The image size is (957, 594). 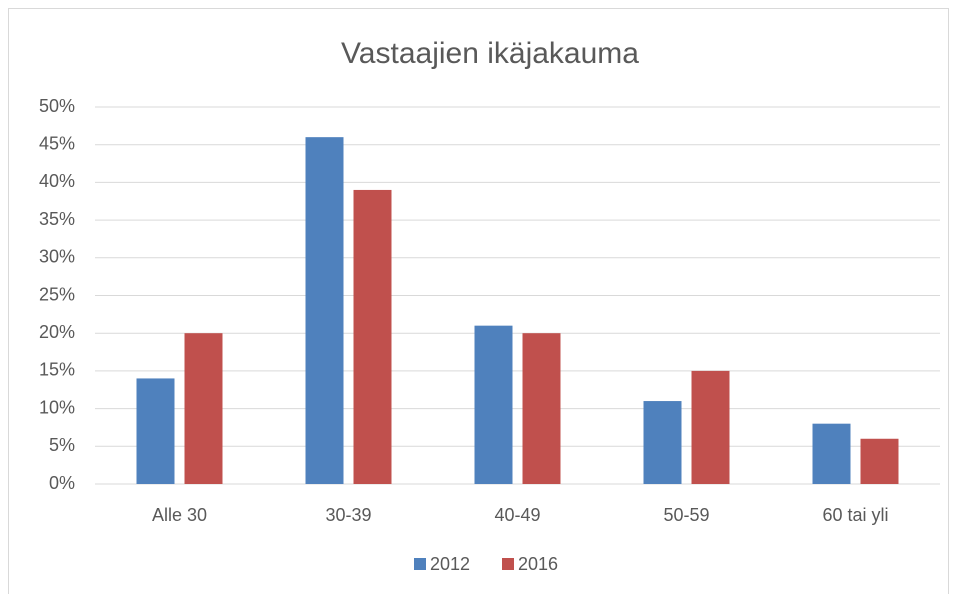 I want to click on y-tick-label: 0%, so click(x=62, y=483).